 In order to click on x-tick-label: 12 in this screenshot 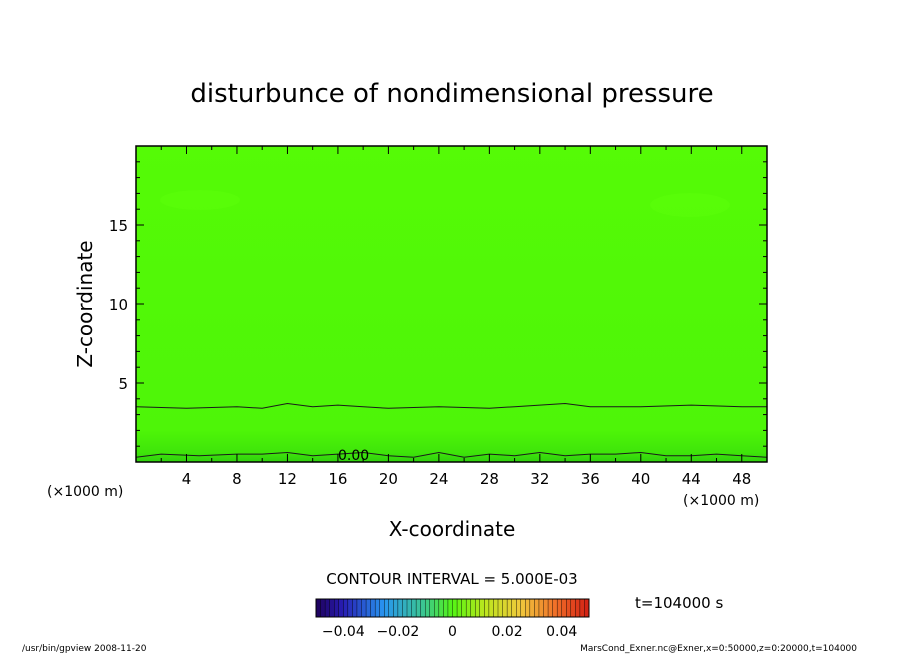, I will do `click(287, 479)`.